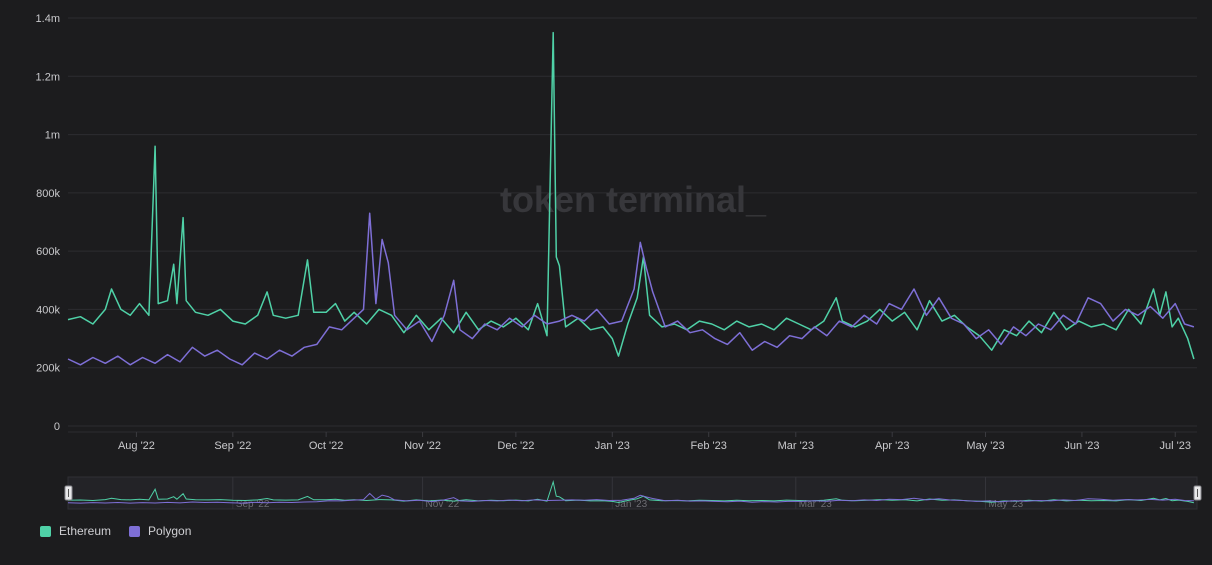 The height and width of the screenshot is (565, 1212). Describe the element at coordinates (253, 504) in the screenshot. I see `navigator-tick-label: Sep '22` at that location.